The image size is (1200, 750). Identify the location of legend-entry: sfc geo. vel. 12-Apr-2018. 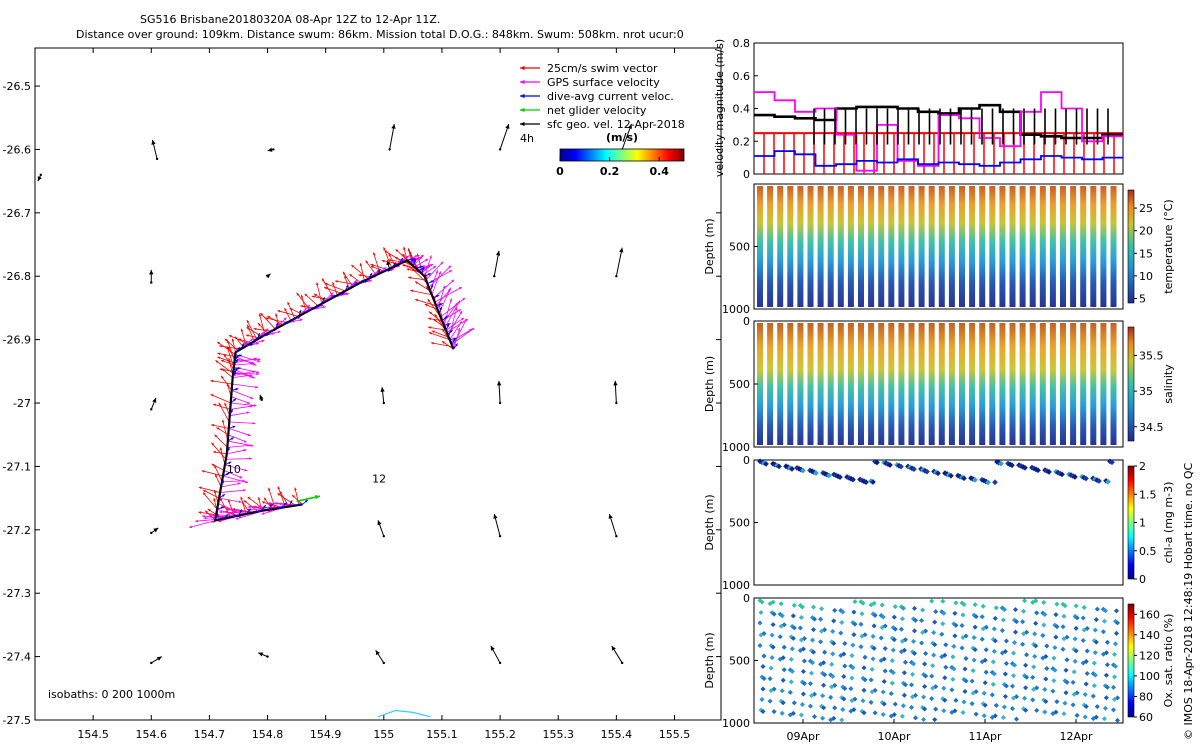
(616, 124).